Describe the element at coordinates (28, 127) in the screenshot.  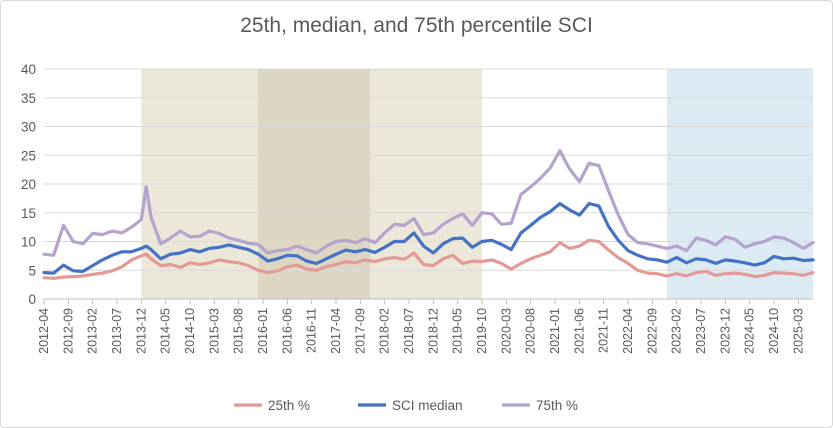
I see `y-tick-label: 30` at that location.